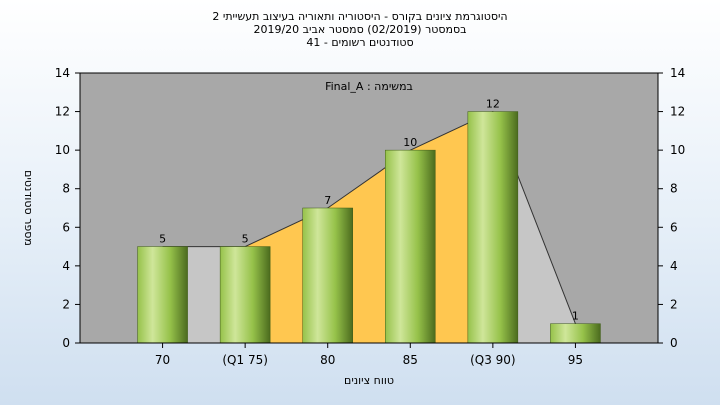 The image size is (720, 405). What do you see at coordinates (575, 316) in the screenshot?
I see `data-label-5: 1` at bounding box center [575, 316].